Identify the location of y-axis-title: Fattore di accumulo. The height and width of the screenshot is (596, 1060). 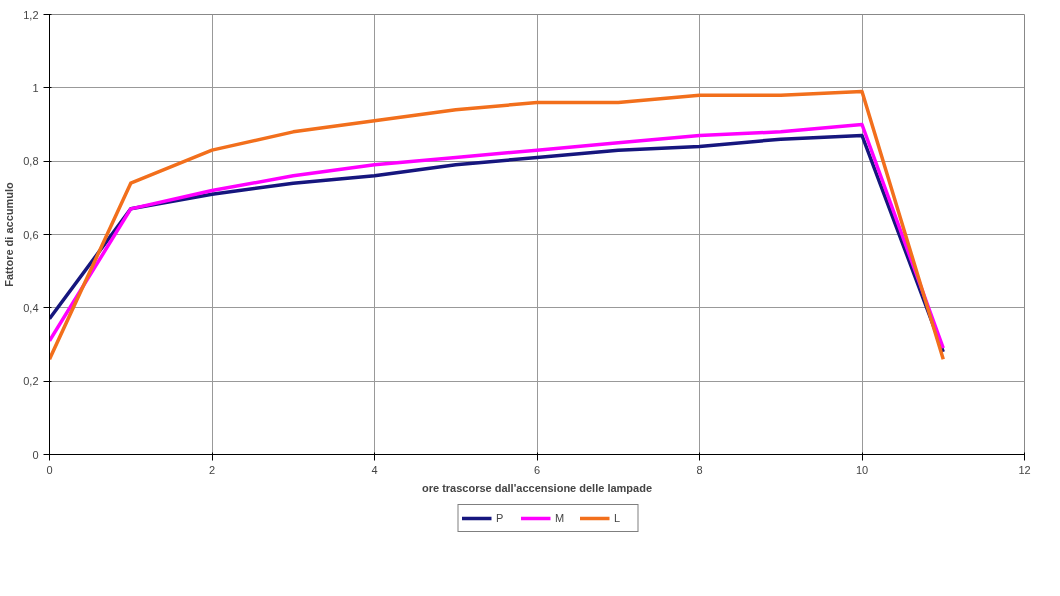
(9, 234).